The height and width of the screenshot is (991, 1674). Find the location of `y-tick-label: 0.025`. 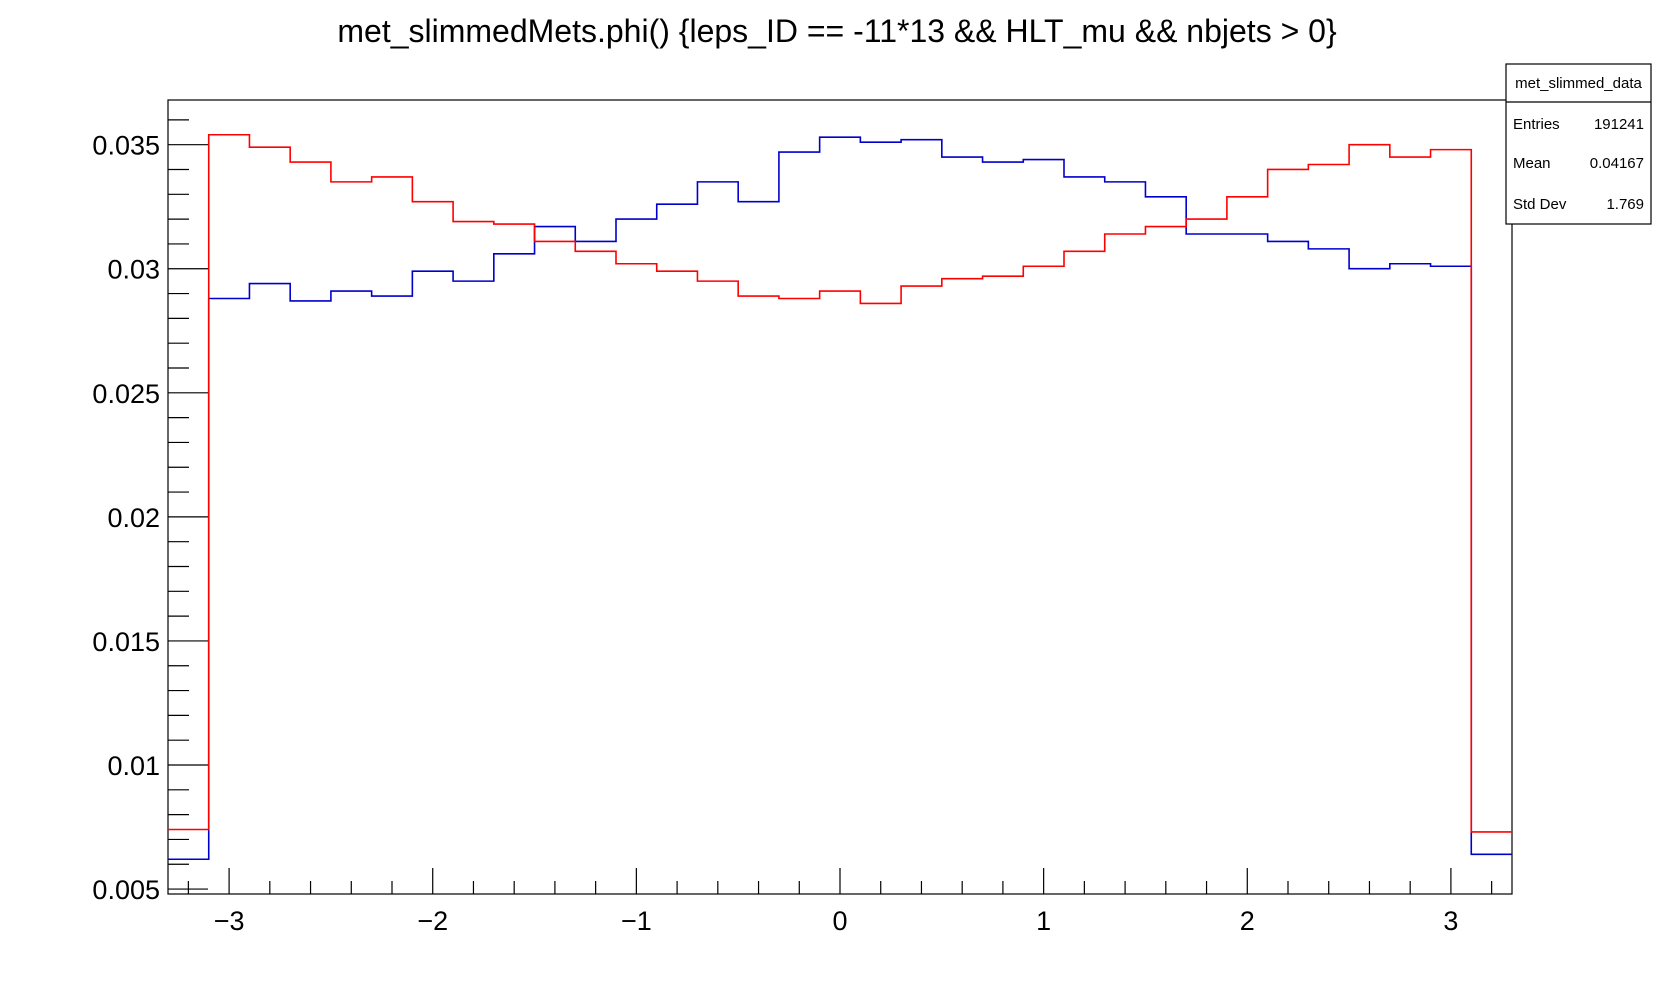

y-tick-label: 0.025 is located at coordinates (126, 394).